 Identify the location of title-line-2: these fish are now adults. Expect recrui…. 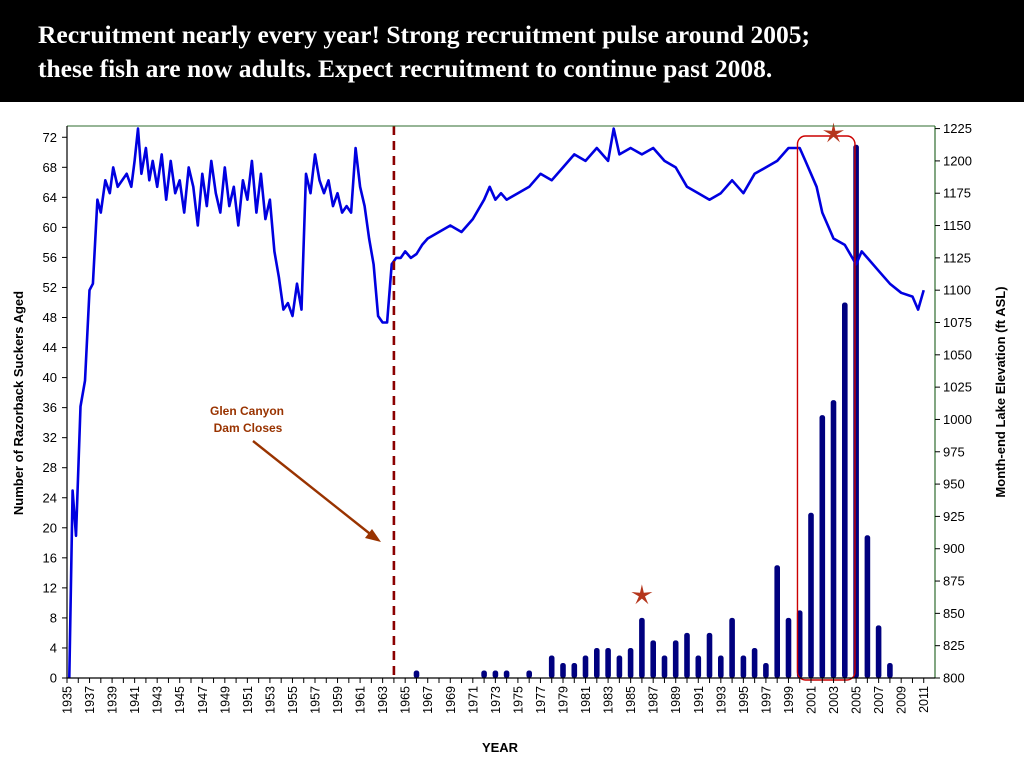
(405, 68).